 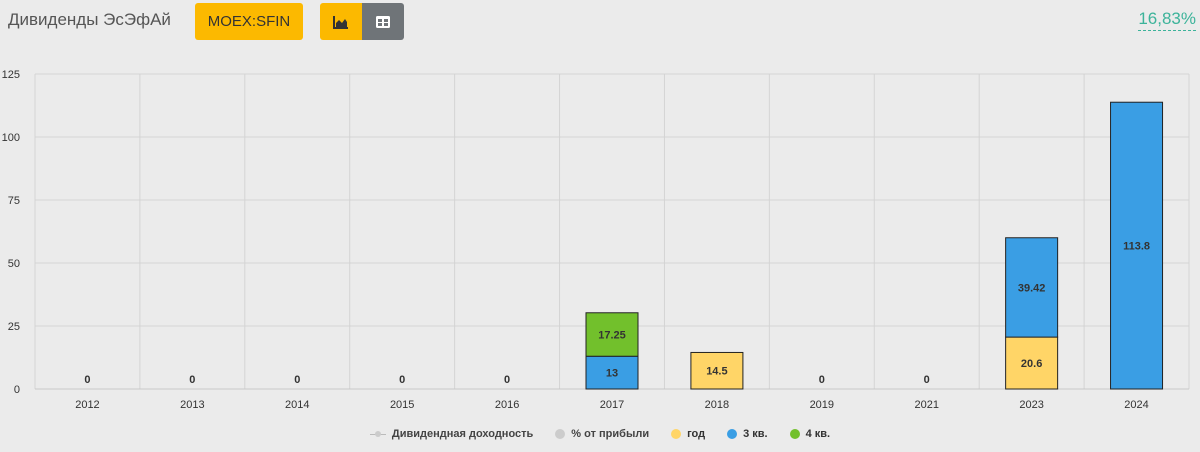 I want to click on data-label: 17.25, so click(x=612, y=336).